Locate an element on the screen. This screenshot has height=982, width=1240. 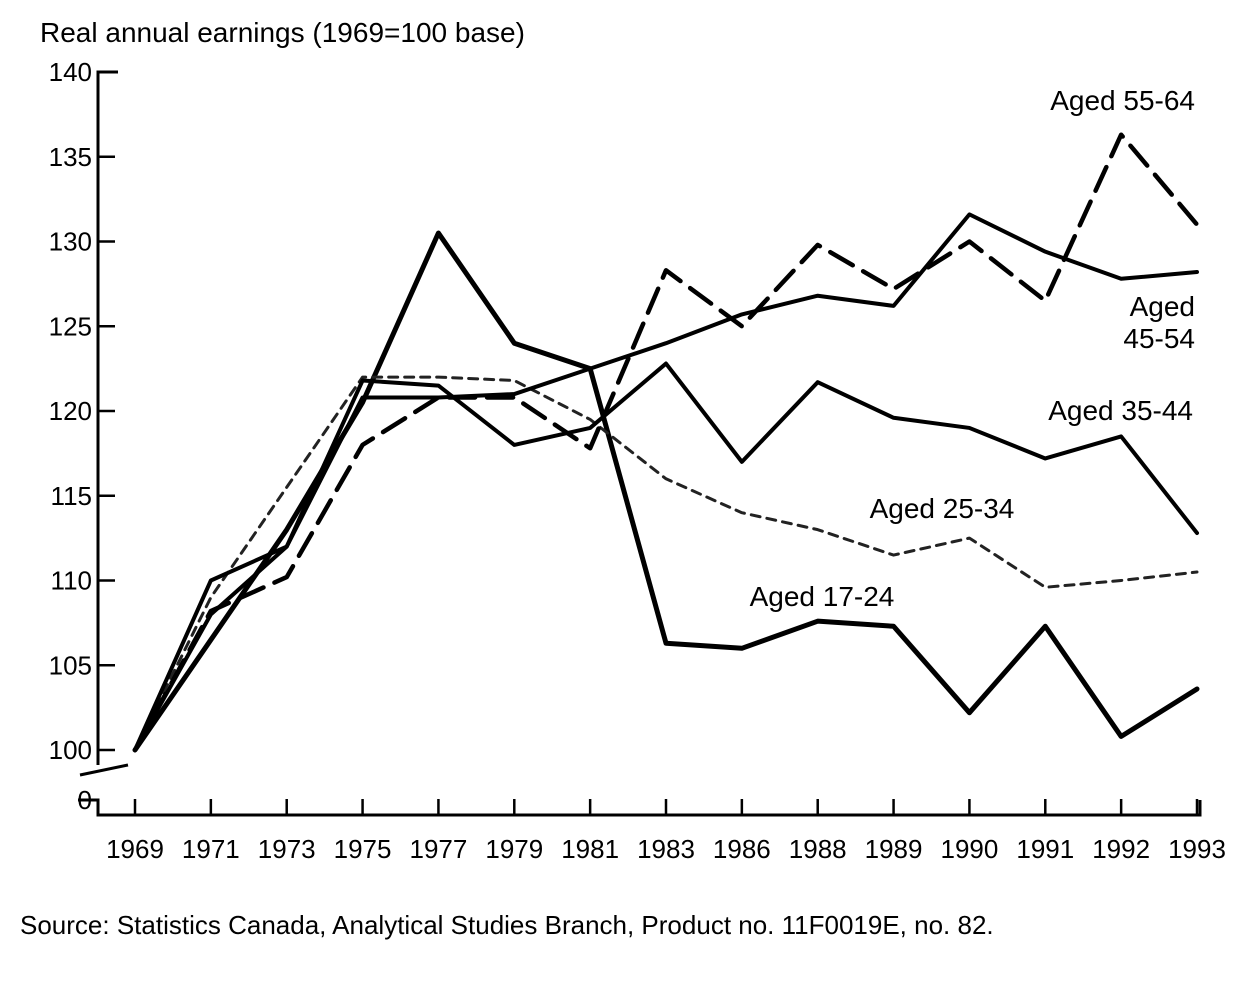
x-tick-label: 1975 is located at coordinates (363, 849).